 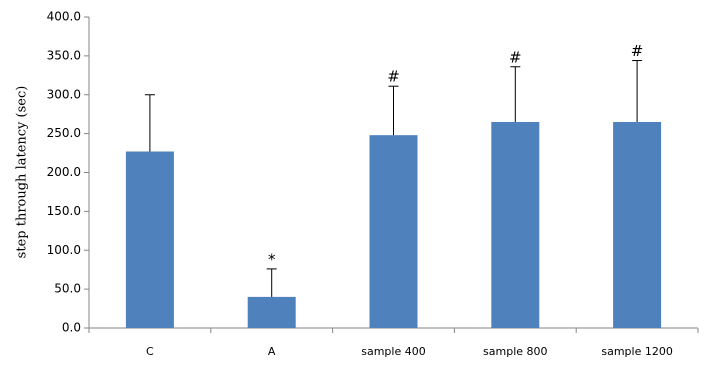 What do you see at coordinates (22, 172) in the screenshot?
I see `y-axis-label: step through latency (sec)` at bounding box center [22, 172].